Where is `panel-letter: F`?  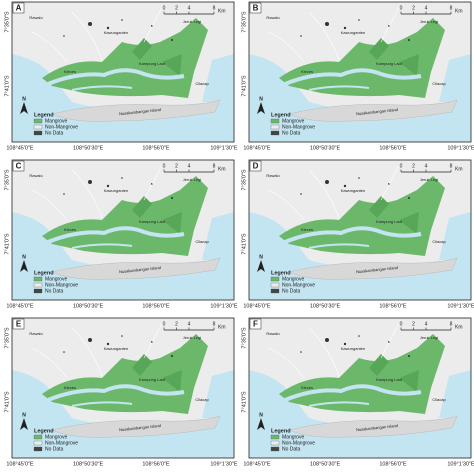
panel-letter: F is located at coordinates (255, 324).